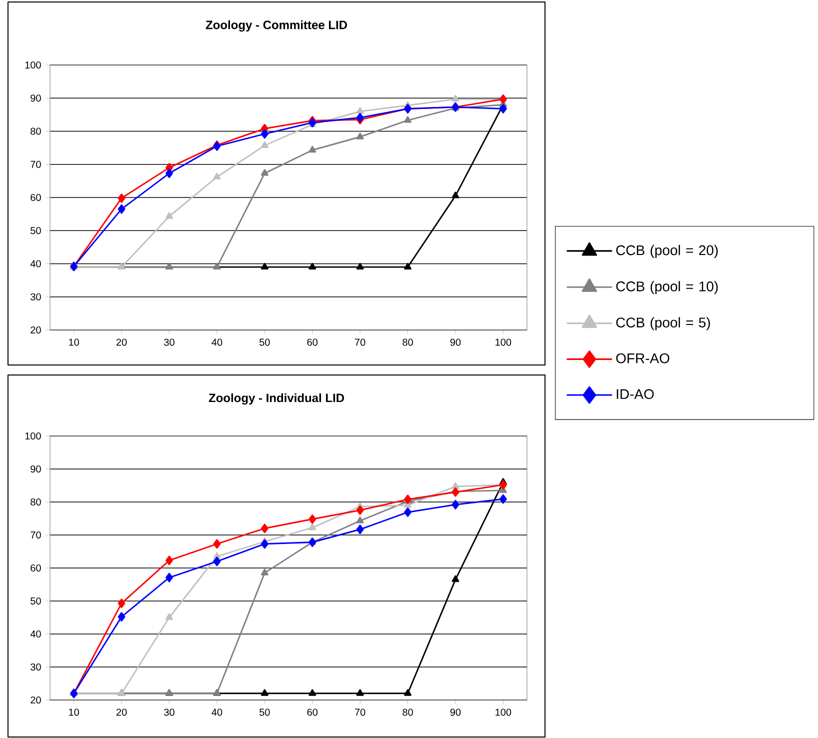 This screenshot has width=818, height=738. Describe the element at coordinates (276, 26) in the screenshot. I see `chart-title: Zoology - Committee LID` at that location.